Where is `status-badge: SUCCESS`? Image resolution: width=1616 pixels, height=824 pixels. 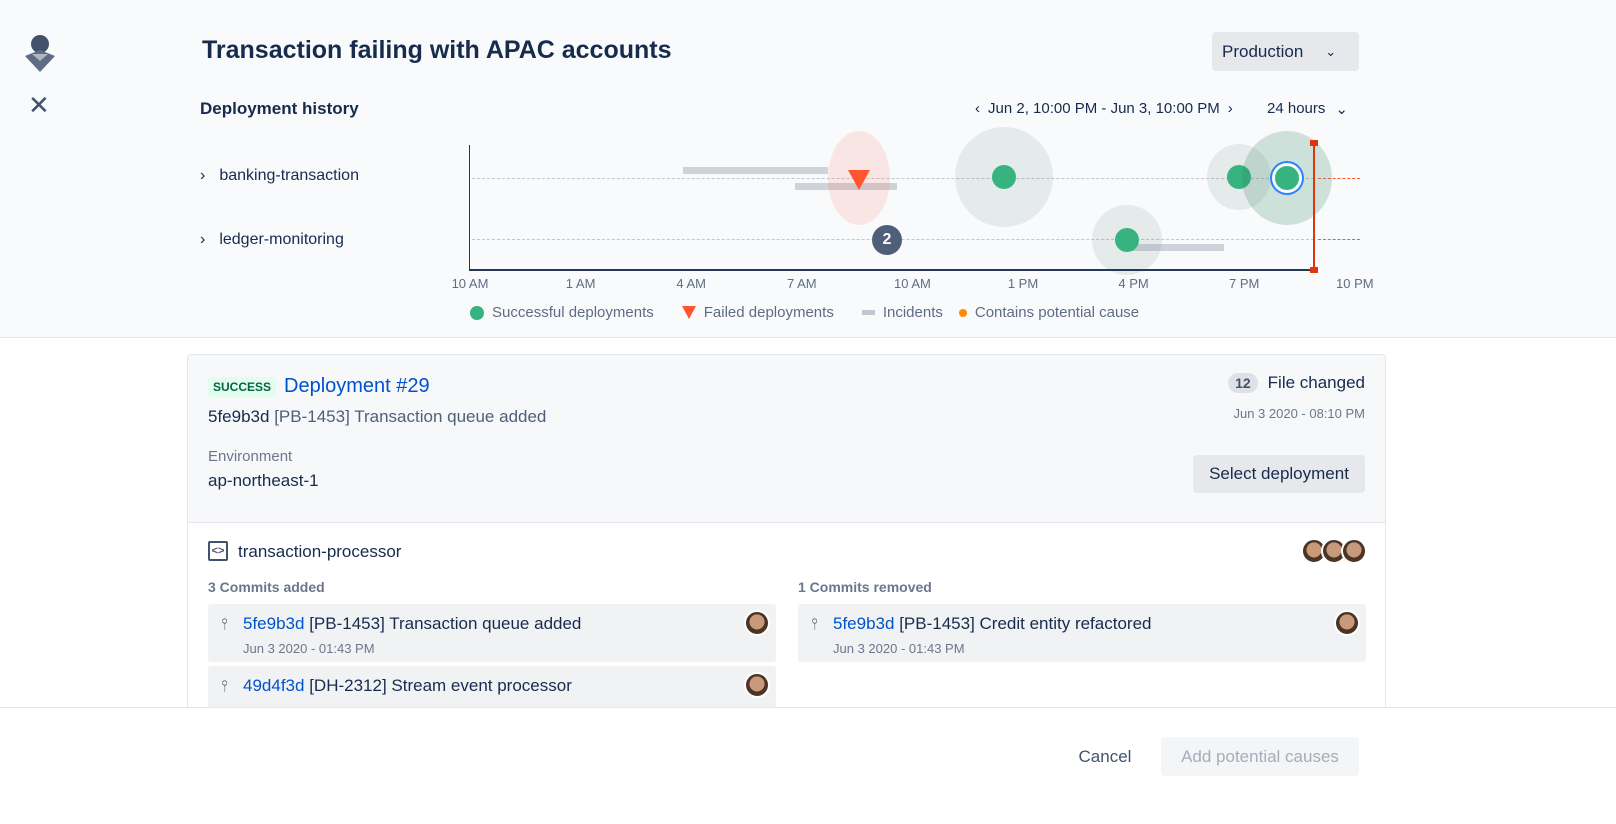
status-badge: SUCCESS is located at coordinates (242, 386).